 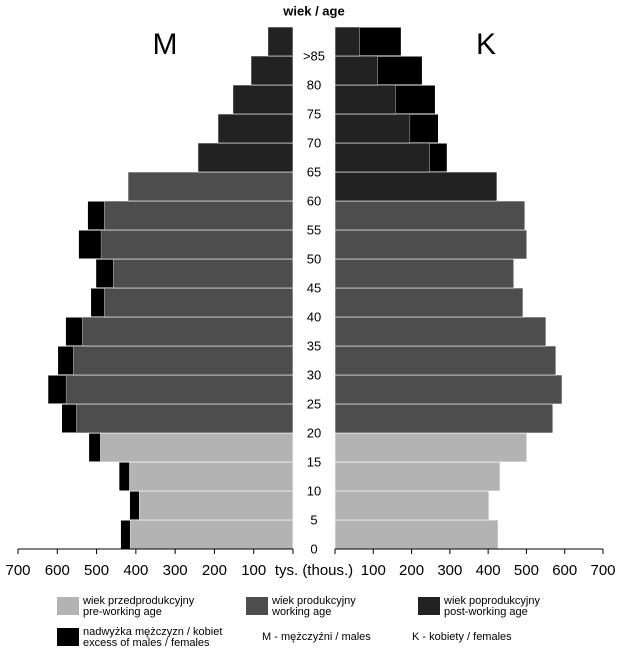 What do you see at coordinates (146, 643) in the screenshot?
I see `legend-label: excess of males / females` at bounding box center [146, 643].